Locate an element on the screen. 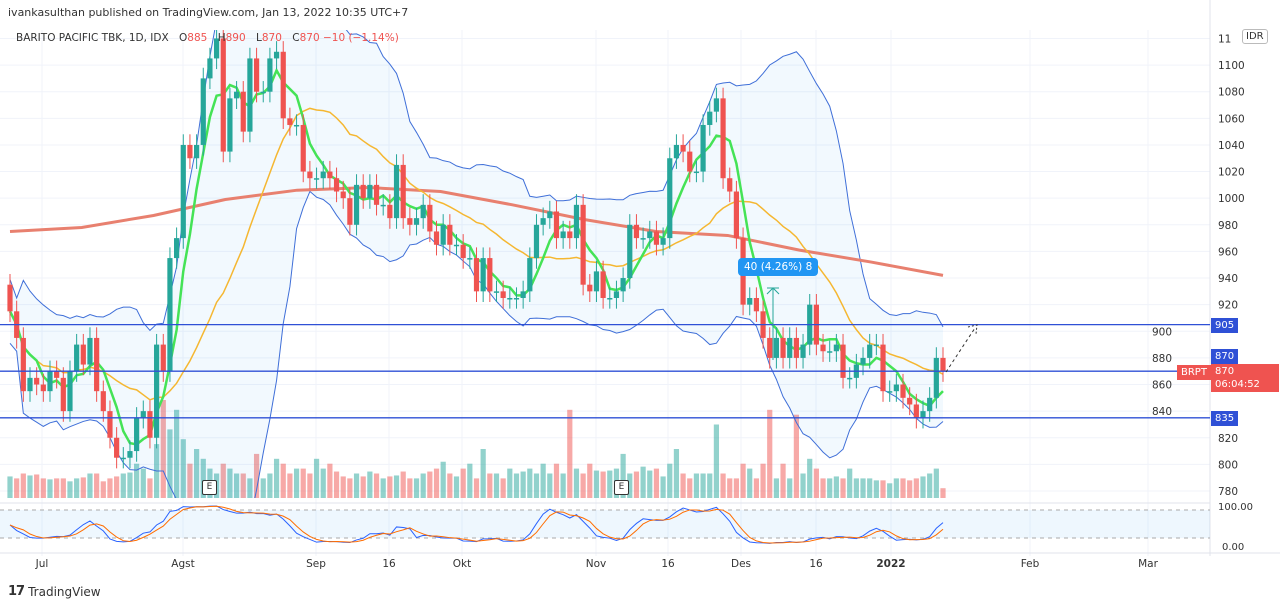  ma-long-line is located at coordinates (476, 231).